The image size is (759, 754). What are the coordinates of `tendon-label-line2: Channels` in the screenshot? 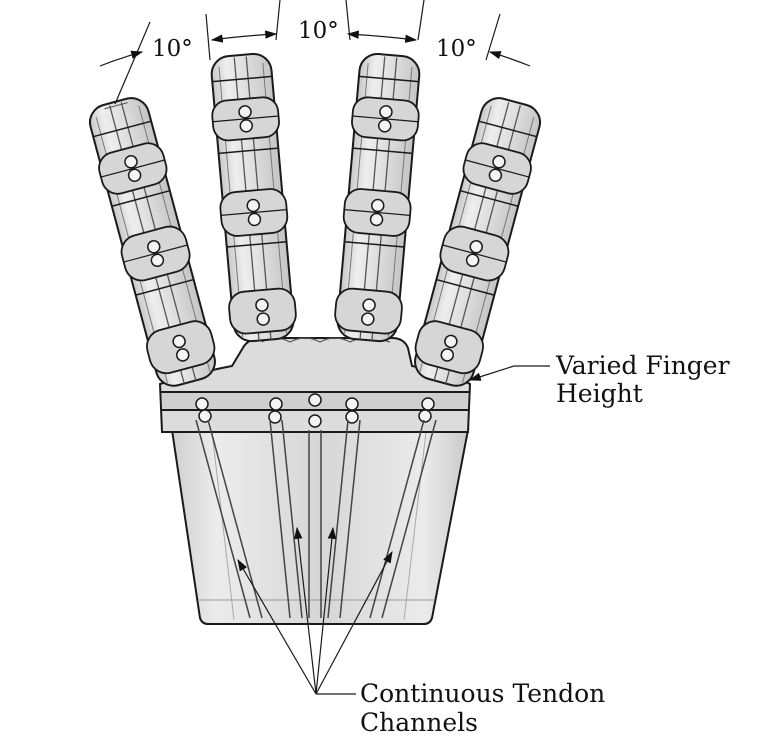 It's located at (419, 722).